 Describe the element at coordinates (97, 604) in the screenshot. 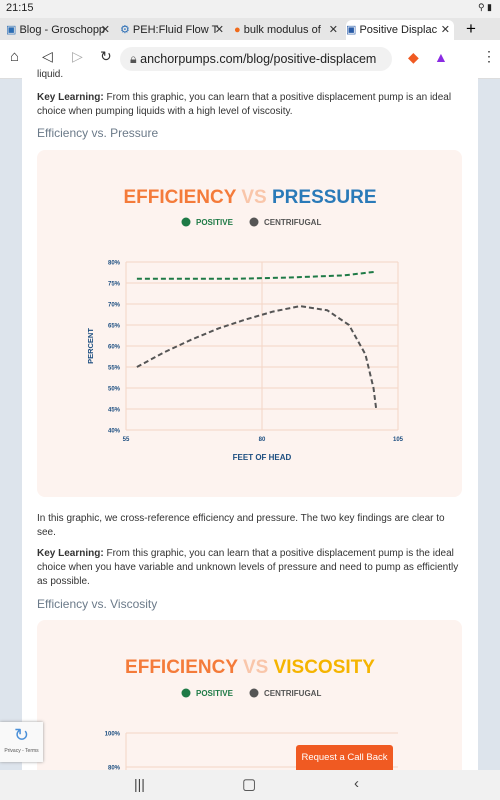

I see `heading: Efficiency vs. Viscosity` at that location.